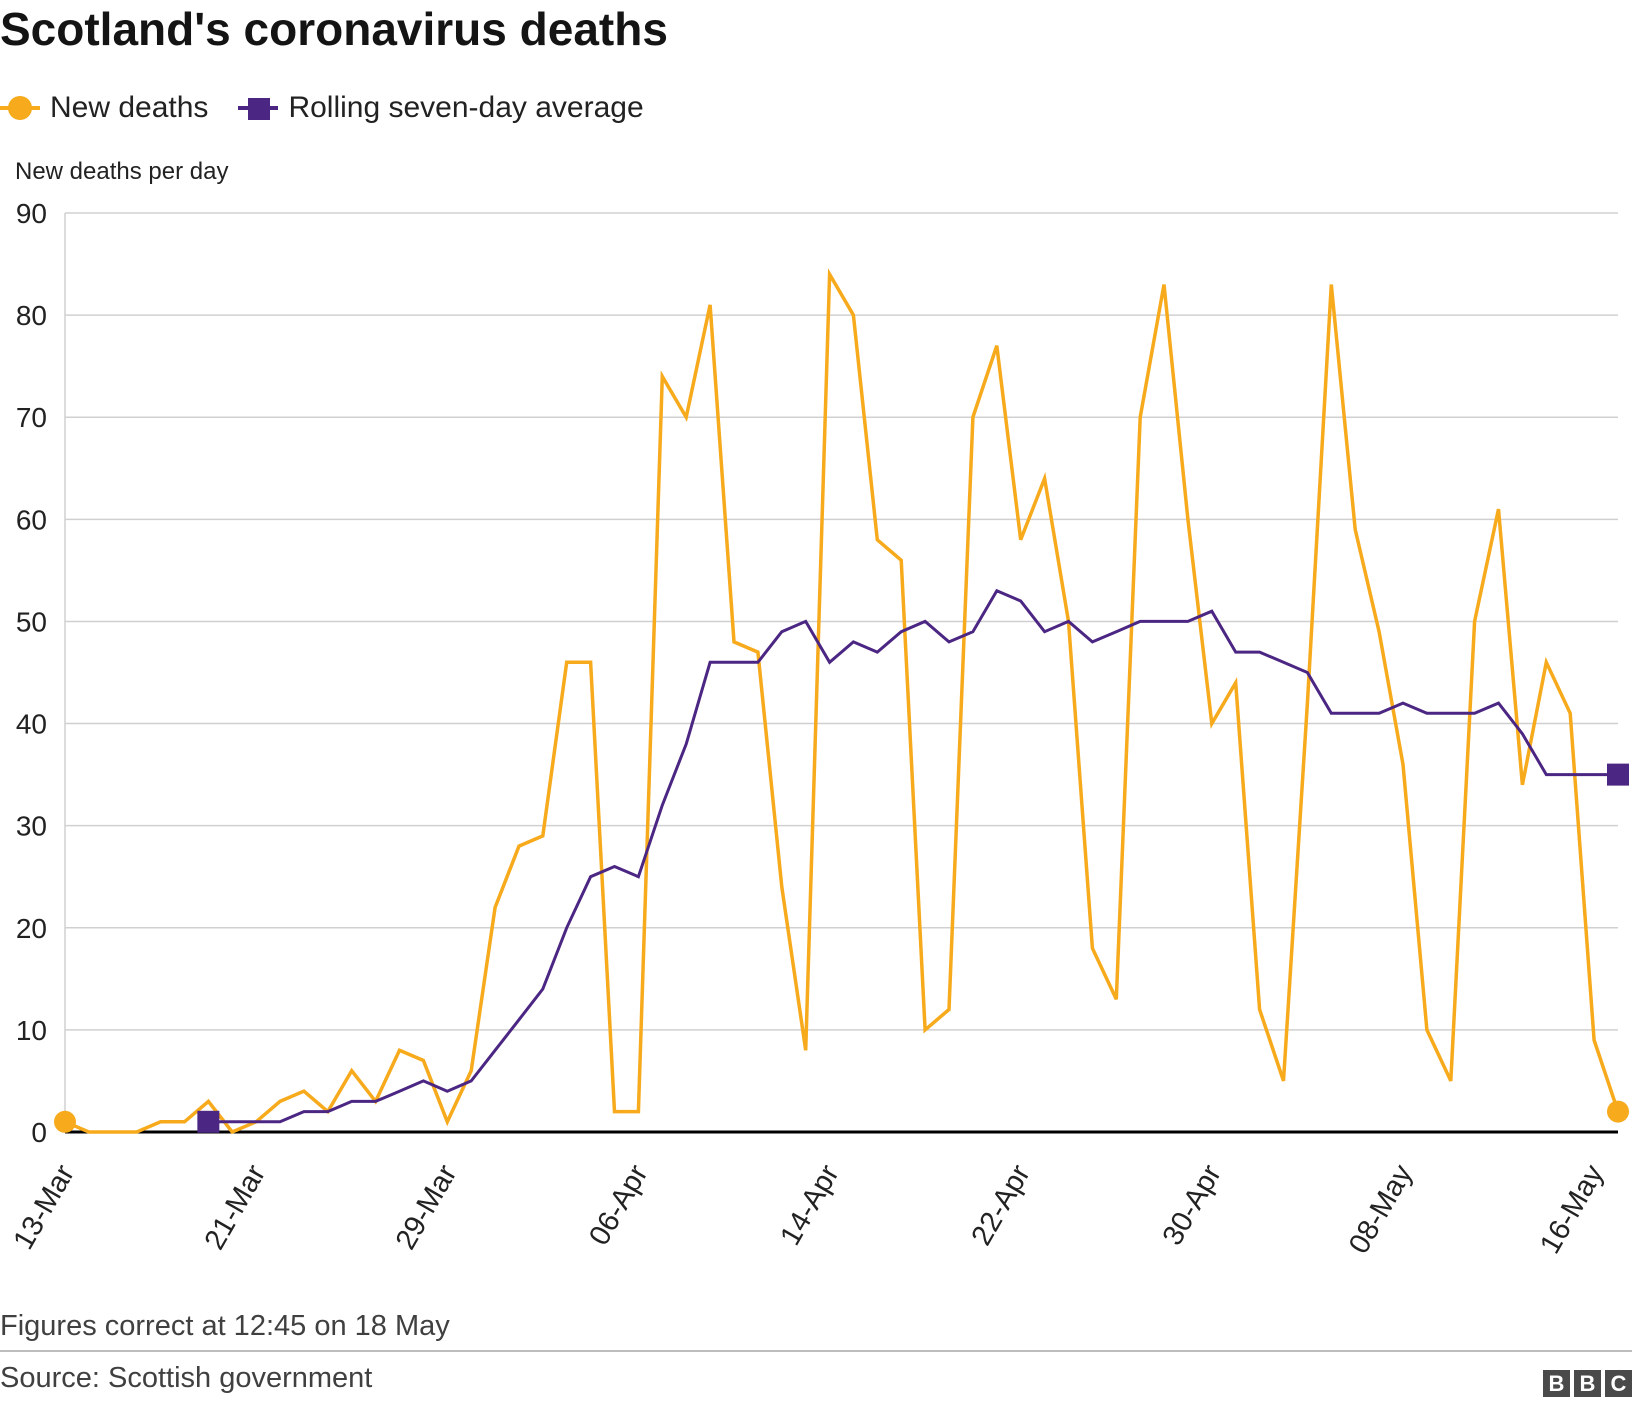 Image resolution: width=1632 pixels, height=1406 pixels. What do you see at coordinates (31, 621) in the screenshot?
I see `y-tick-label: 50` at bounding box center [31, 621].